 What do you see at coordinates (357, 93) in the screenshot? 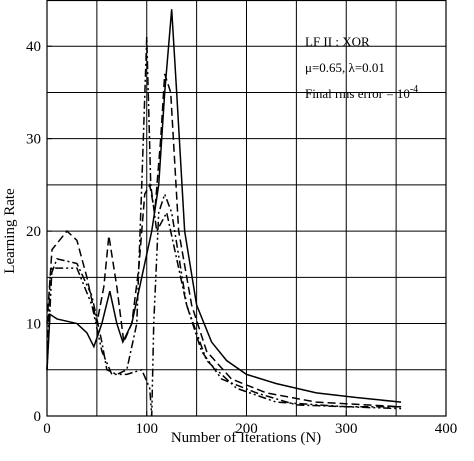
I see `annotation-text: Final rms error = 10` at bounding box center [357, 93].